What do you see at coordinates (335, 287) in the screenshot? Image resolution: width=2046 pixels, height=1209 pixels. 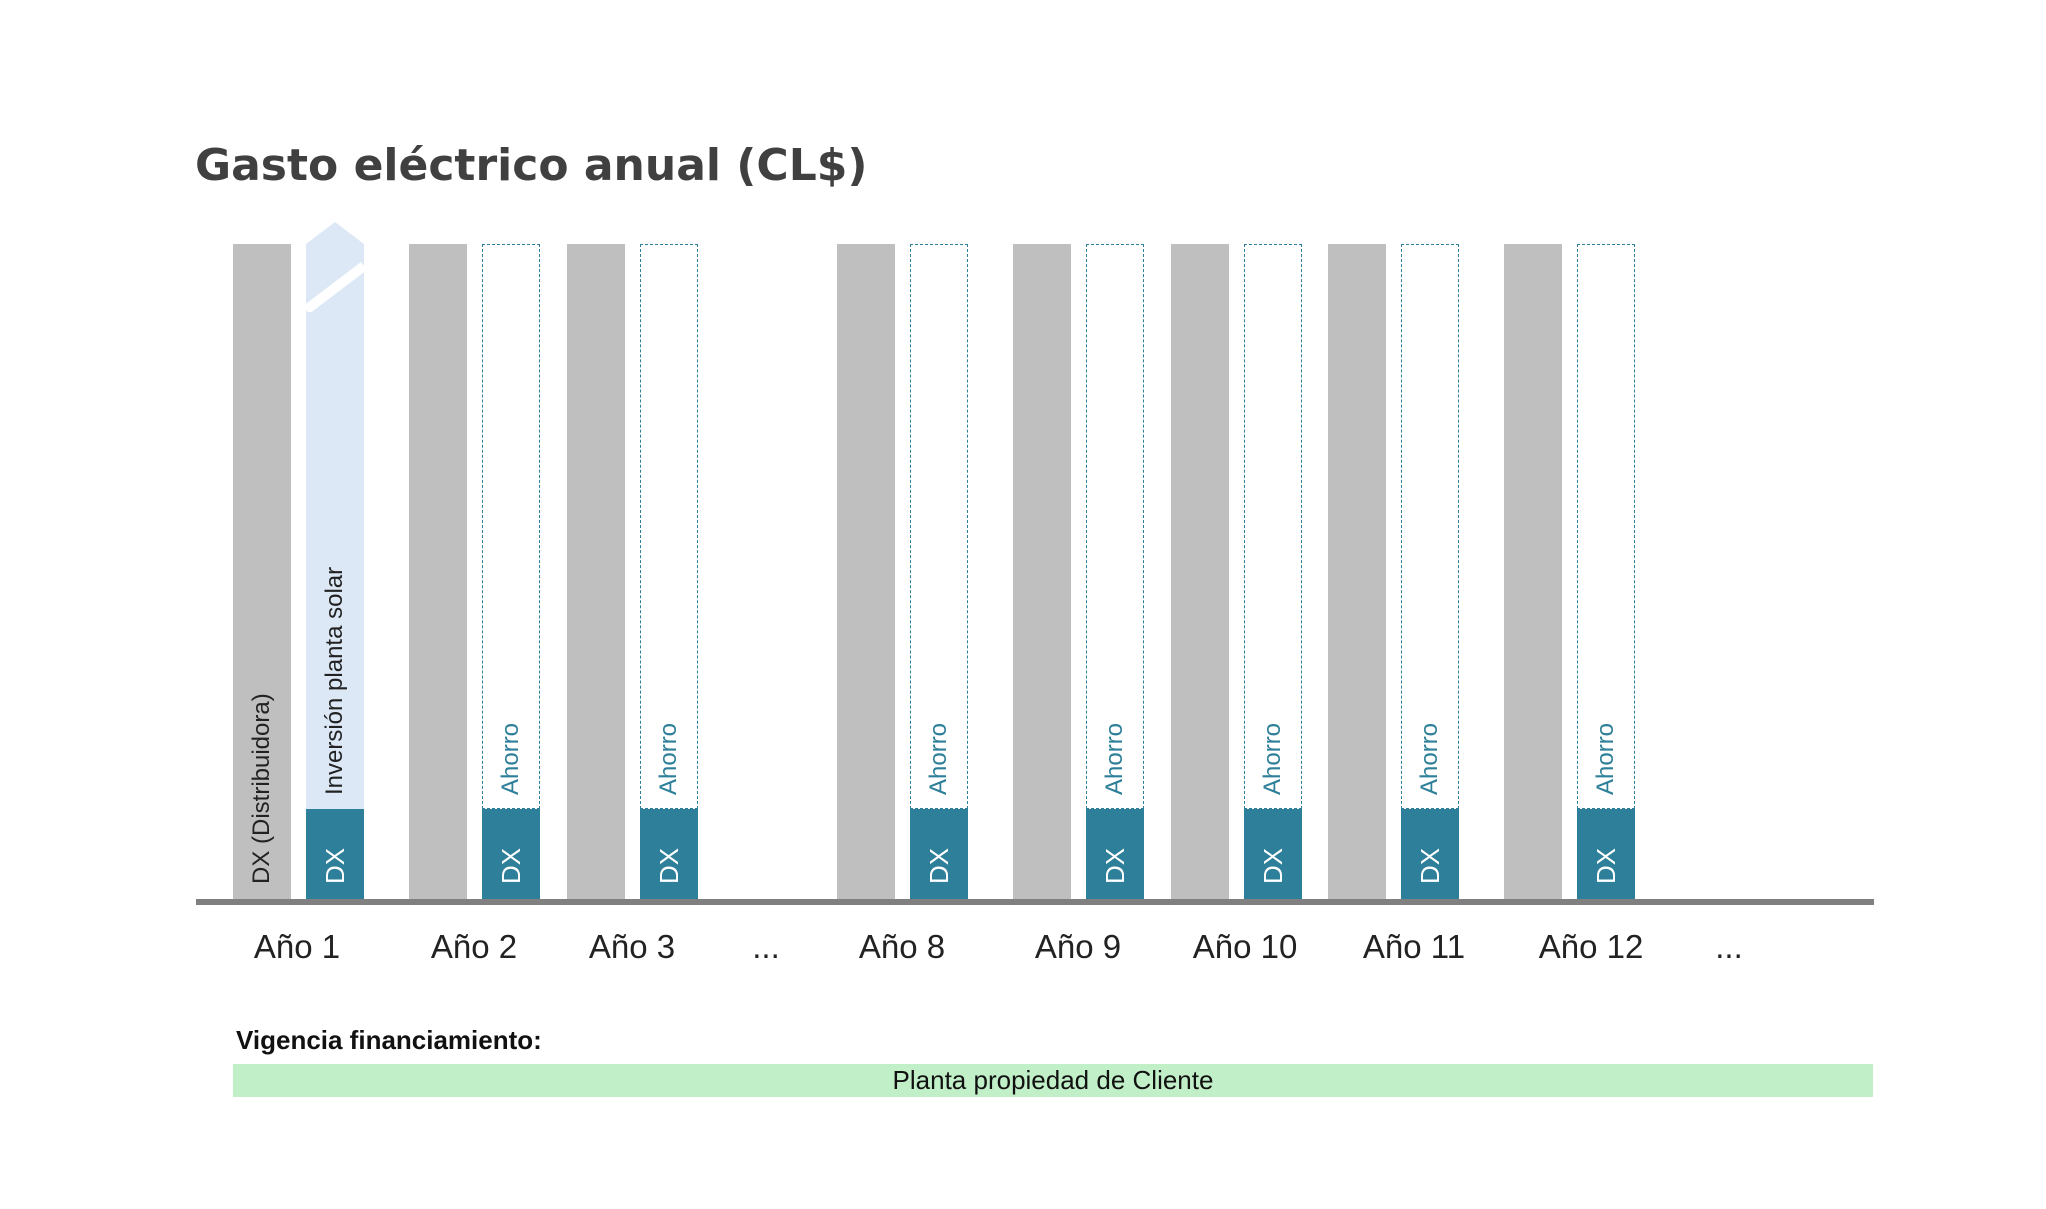 I see `axis-break-mark` at bounding box center [335, 287].